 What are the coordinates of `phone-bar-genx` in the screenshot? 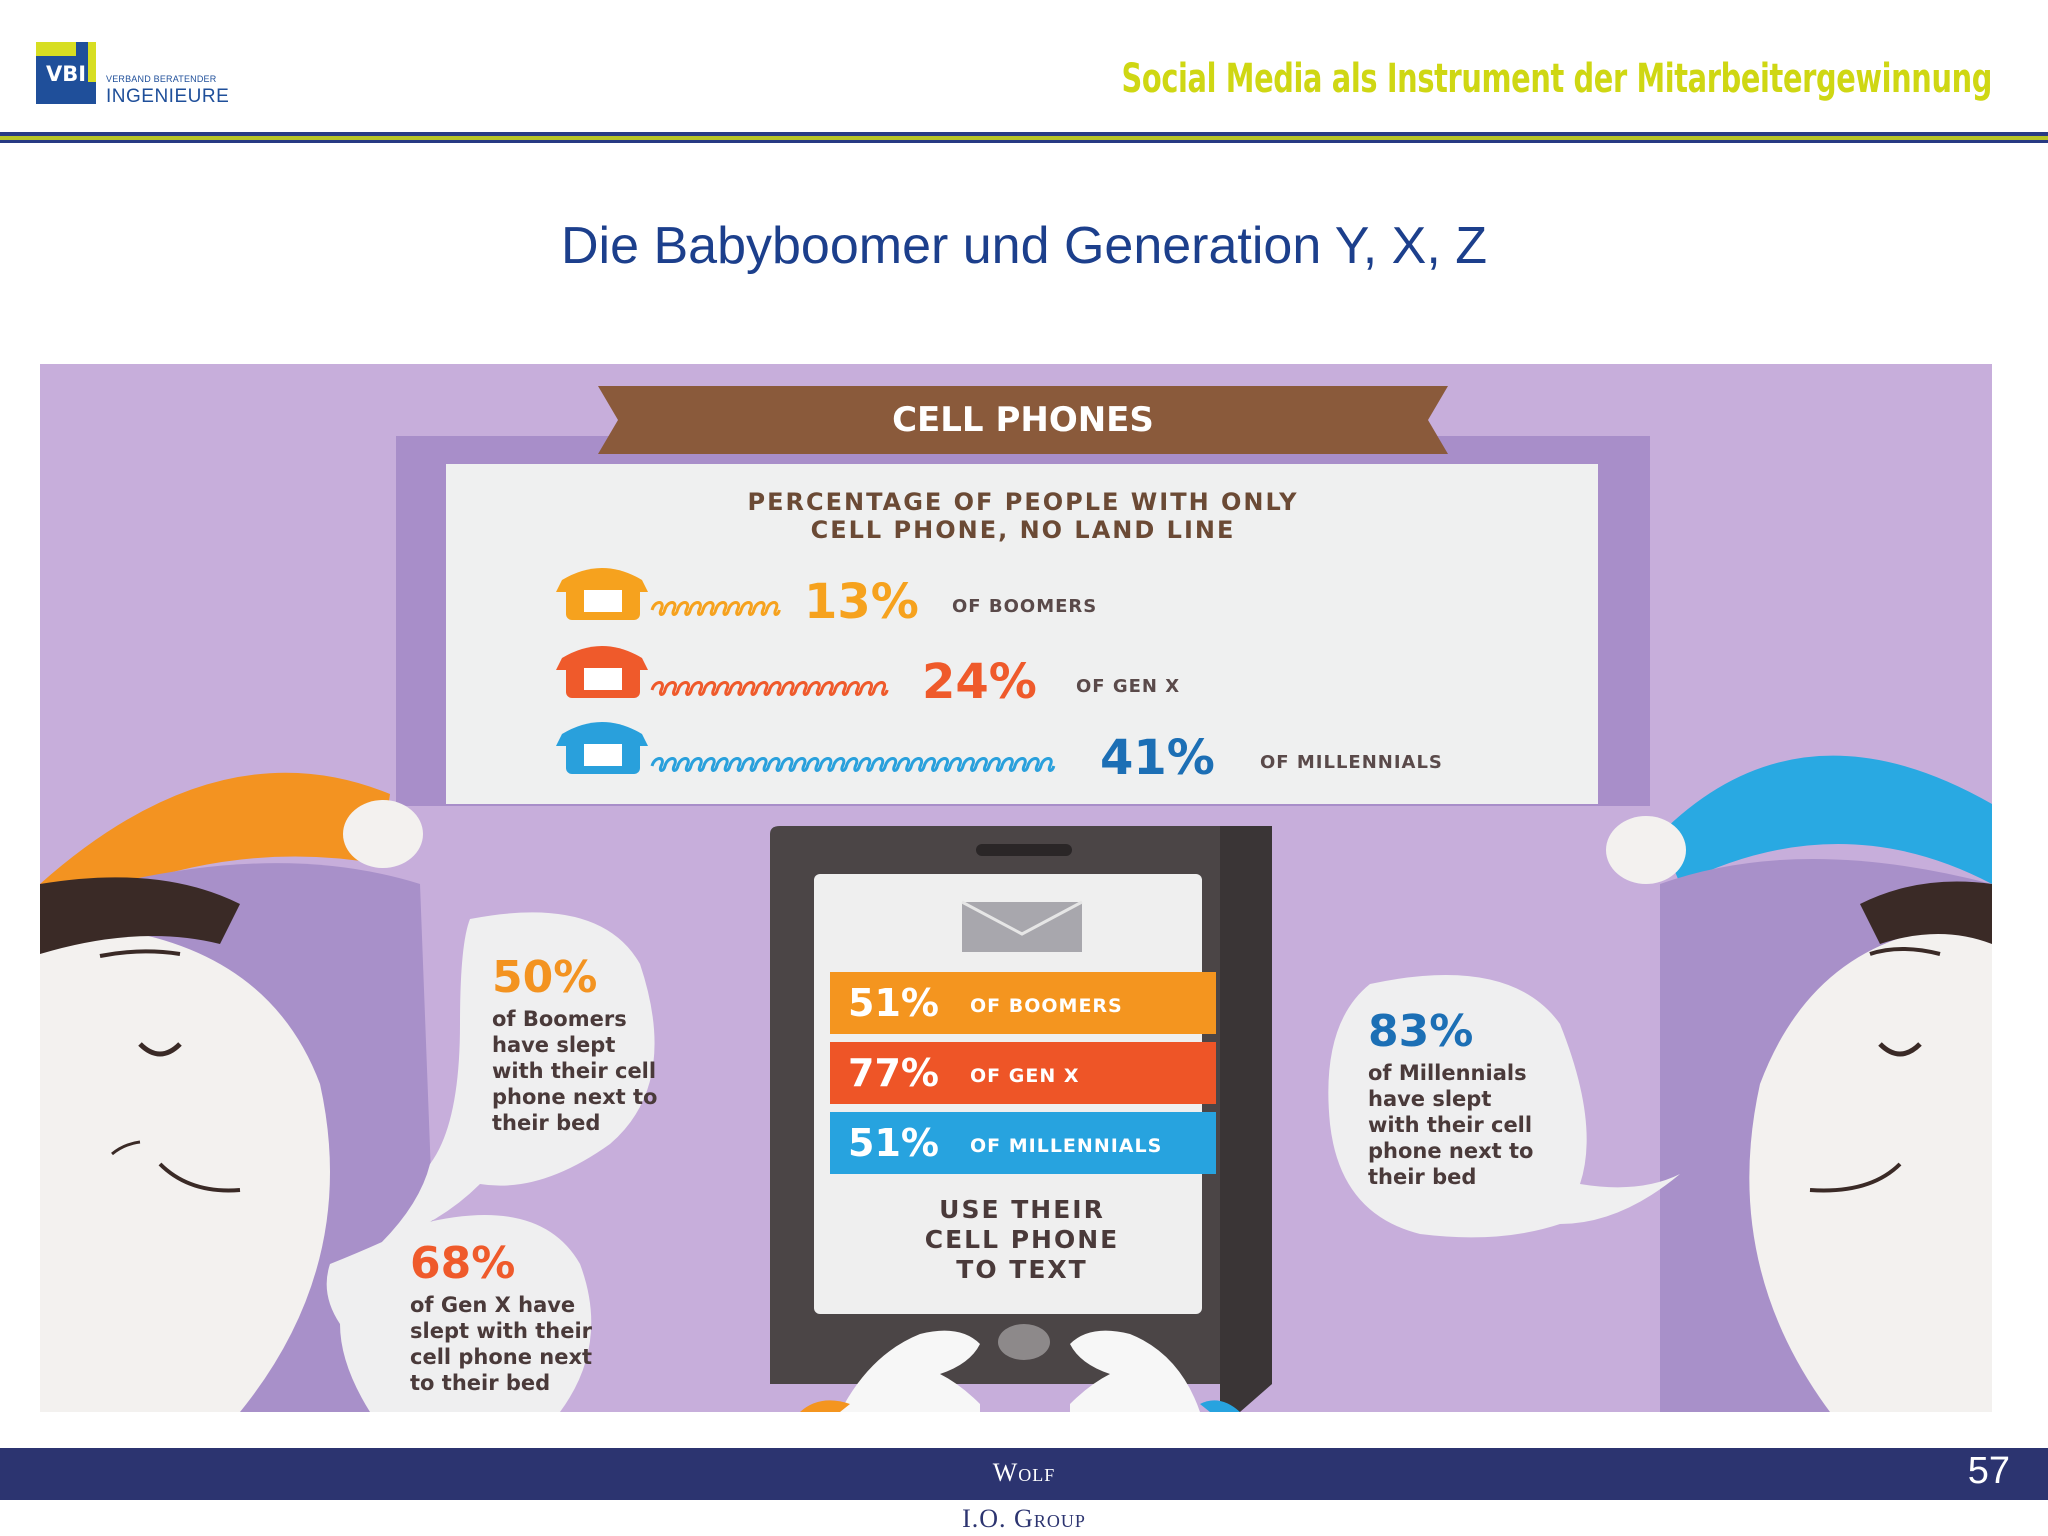 It's located at (1023, 1073).